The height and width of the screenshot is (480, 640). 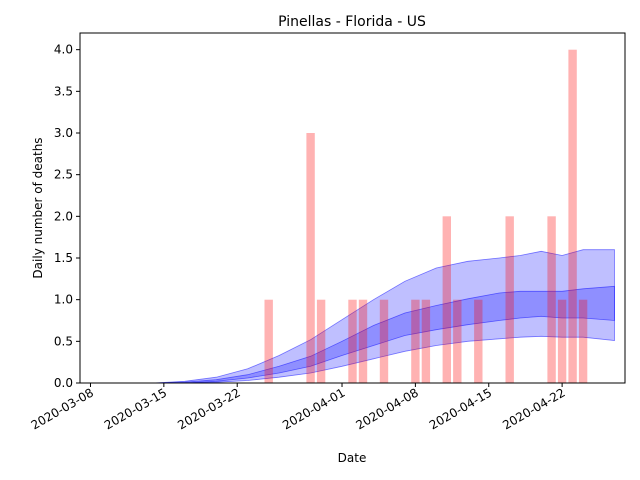 I want to click on y-tick-label: 1.0, so click(x=63, y=300).